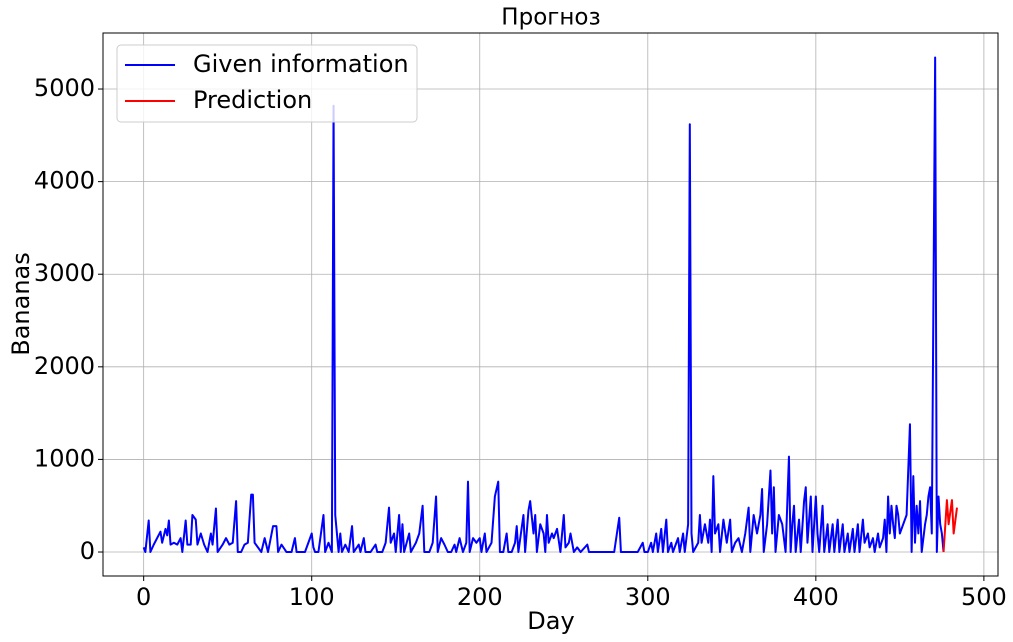  I want to click on y-tick-label: 4000, so click(64, 181).